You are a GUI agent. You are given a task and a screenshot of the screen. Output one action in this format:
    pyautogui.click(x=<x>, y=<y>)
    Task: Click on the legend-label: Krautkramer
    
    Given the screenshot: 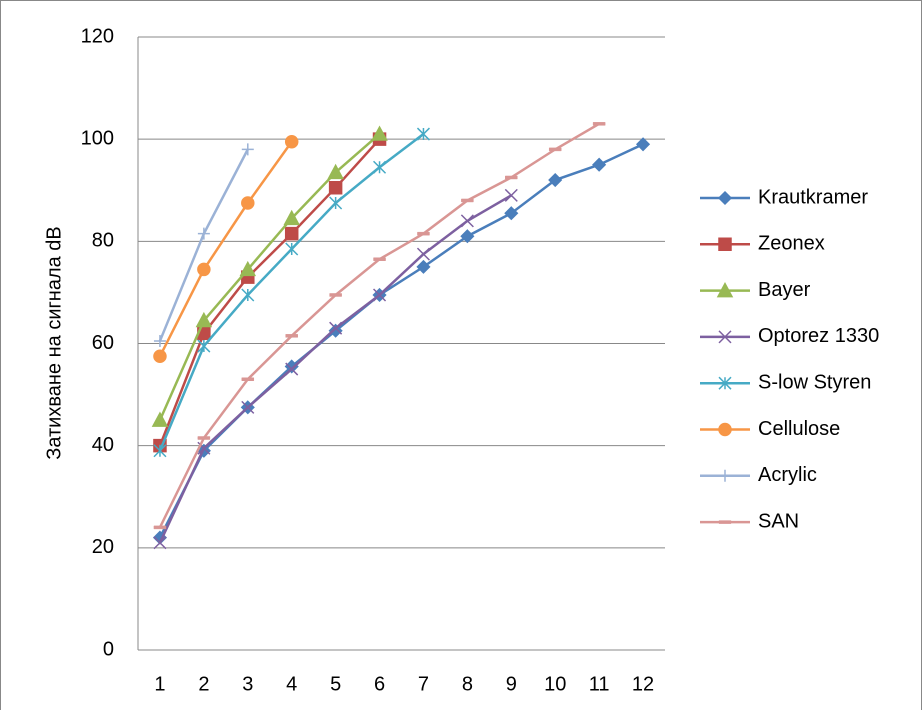 What is the action you would take?
    pyautogui.click(x=813, y=197)
    